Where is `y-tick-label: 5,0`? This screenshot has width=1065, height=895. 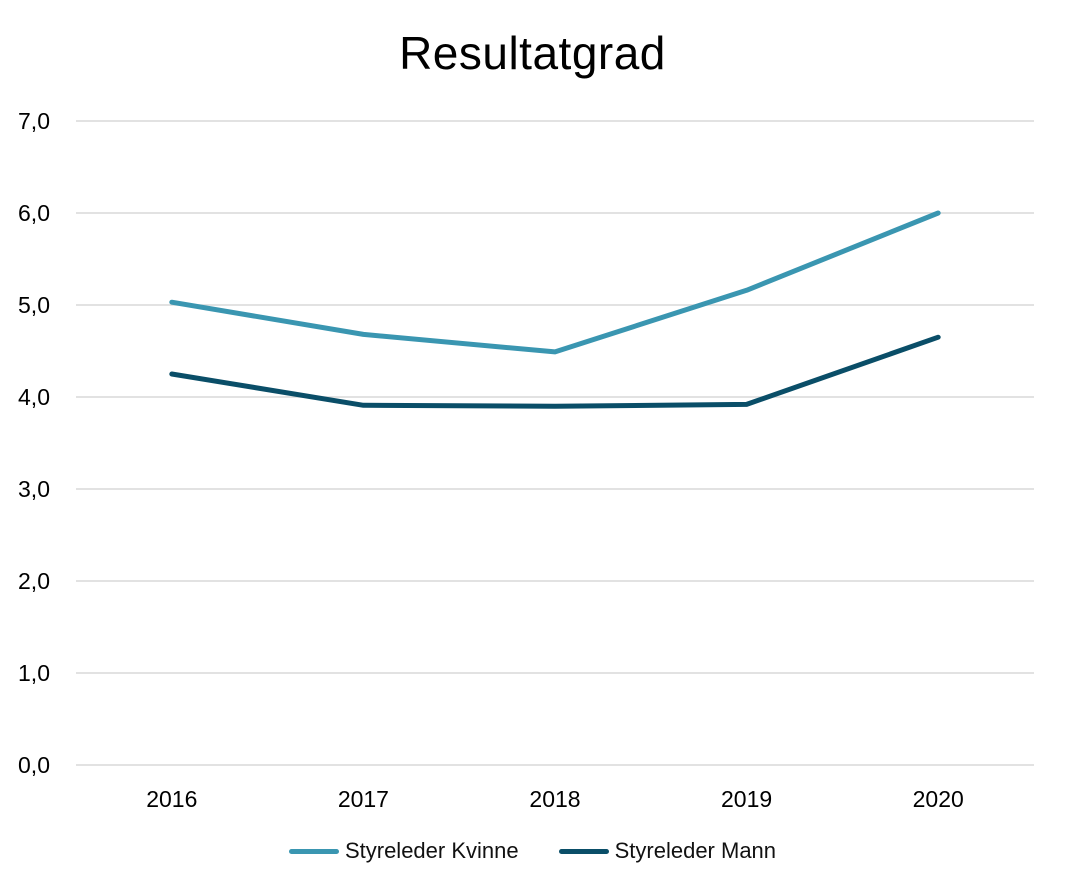
y-tick-label: 5,0 is located at coordinates (34, 305).